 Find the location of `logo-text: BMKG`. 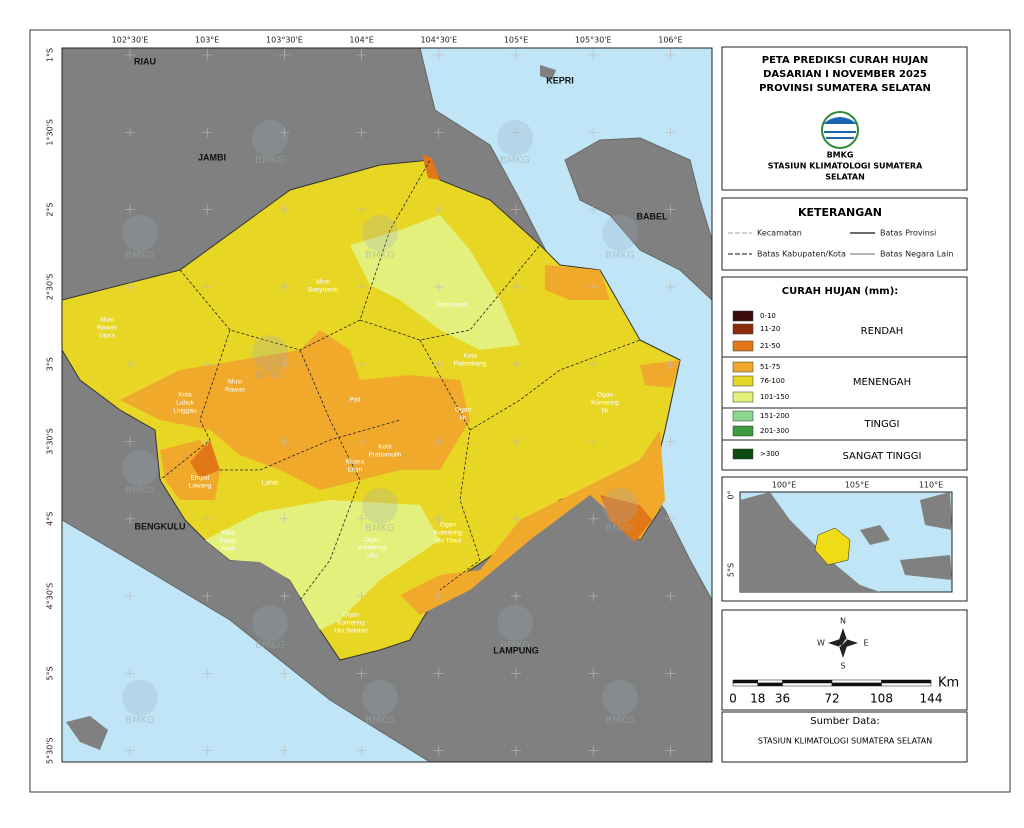

logo-text: BMKG is located at coordinates (840, 155).